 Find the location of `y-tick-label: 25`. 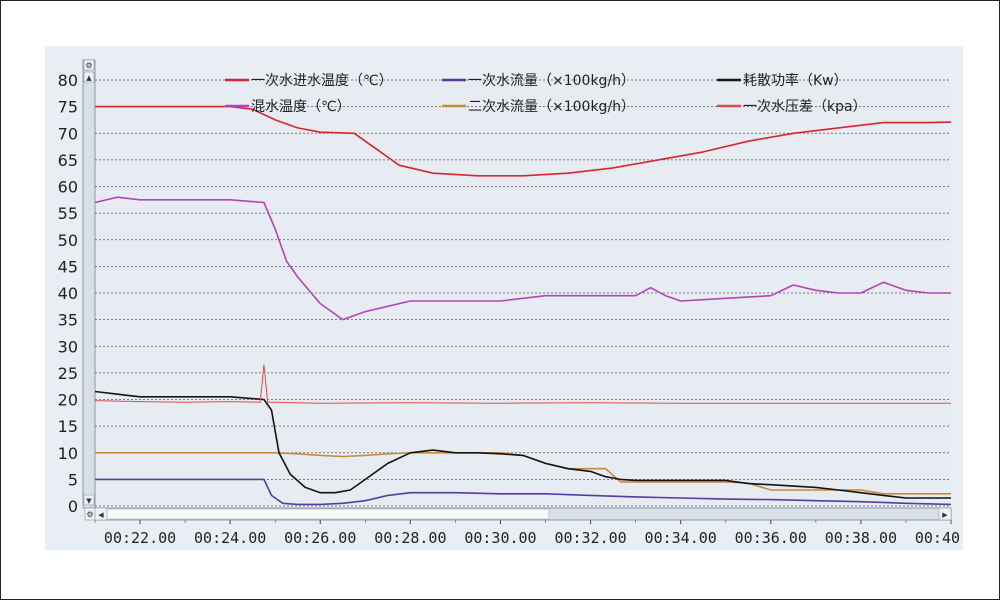

y-tick-label: 25 is located at coordinates (68, 373).